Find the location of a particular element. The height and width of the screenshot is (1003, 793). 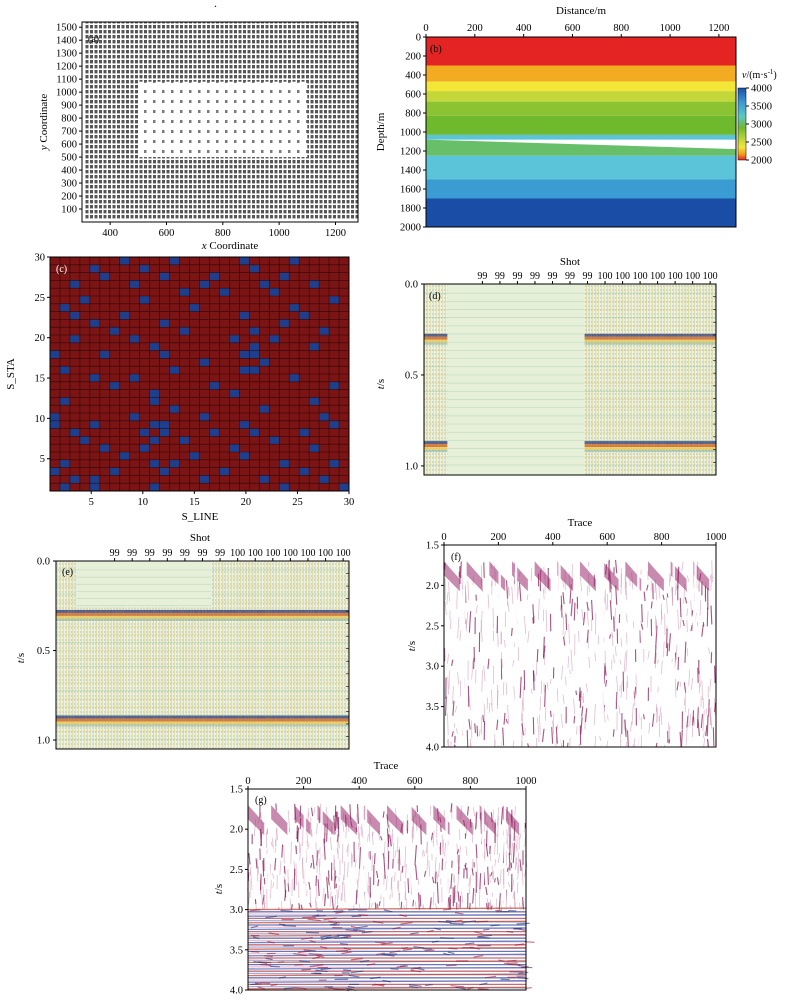

panel-f-missing-trace is located at coordinates (638, 646).